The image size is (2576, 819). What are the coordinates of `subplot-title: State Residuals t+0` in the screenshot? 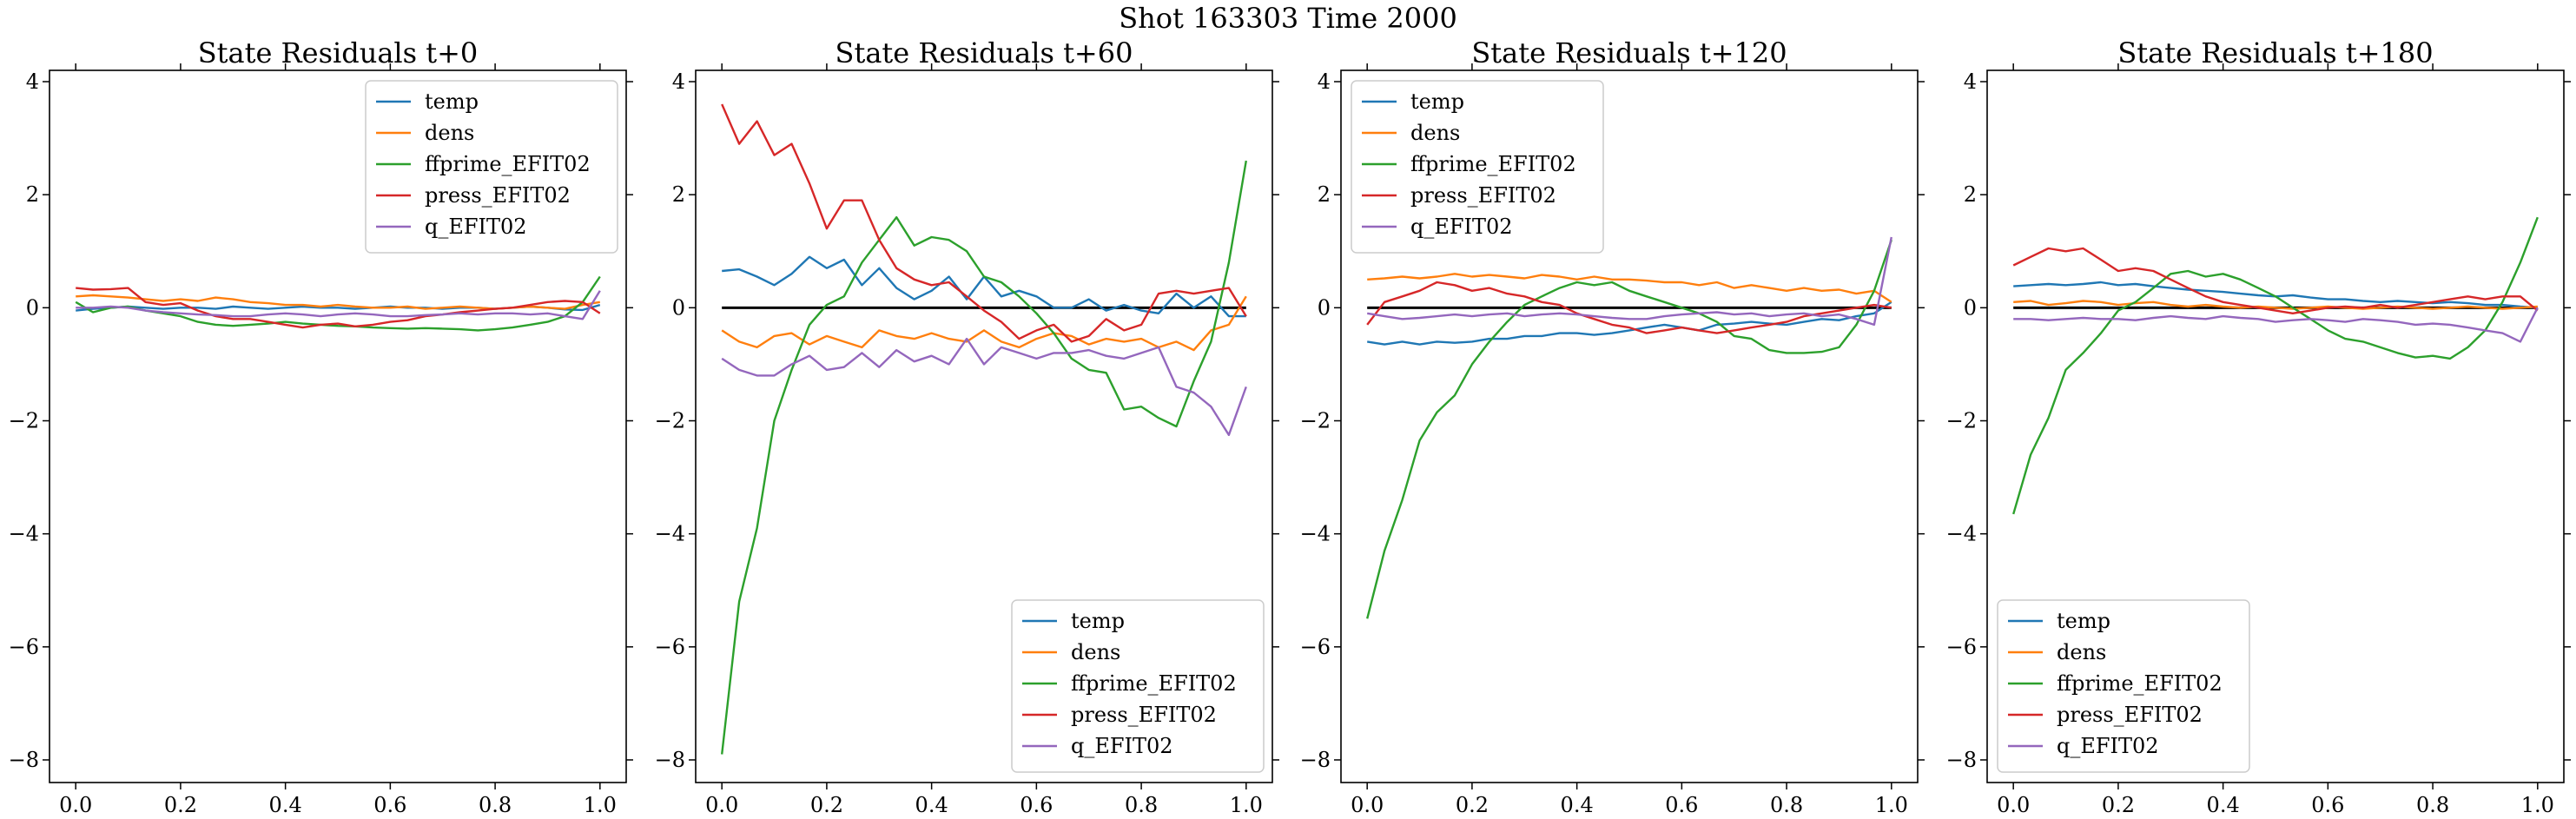 It's located at (338, 52).